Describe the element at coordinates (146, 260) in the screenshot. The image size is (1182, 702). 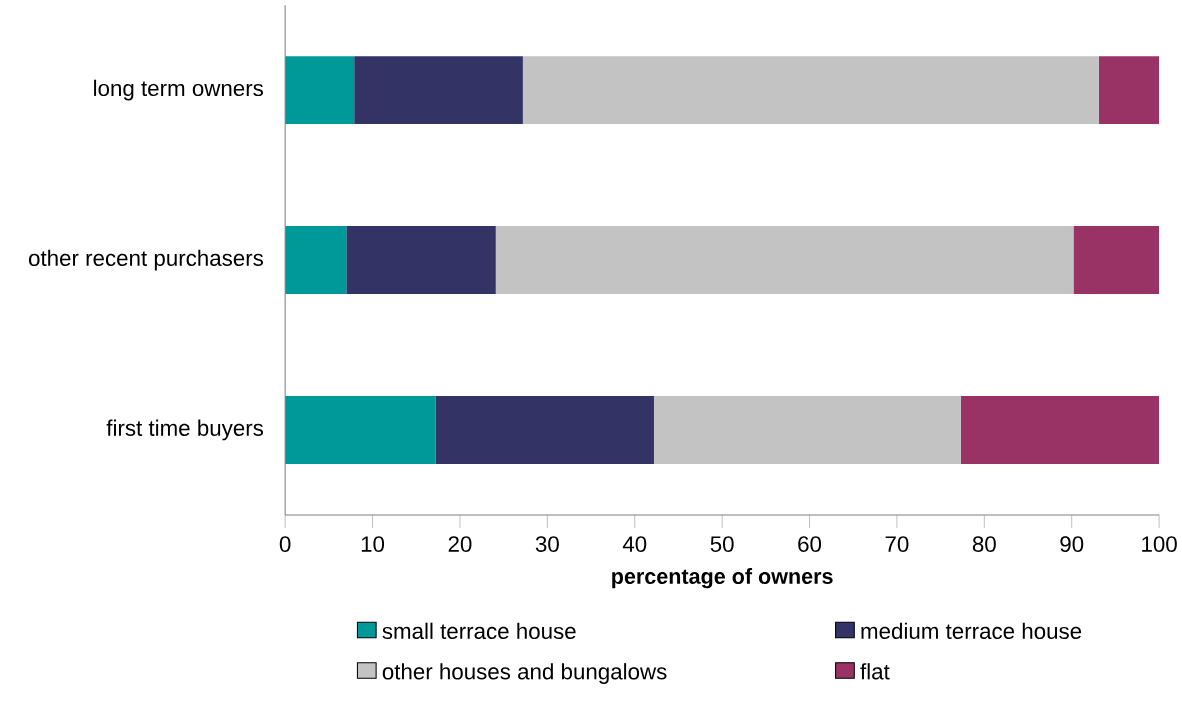
I see `y-tick-label: other recent purchasers` at that location.